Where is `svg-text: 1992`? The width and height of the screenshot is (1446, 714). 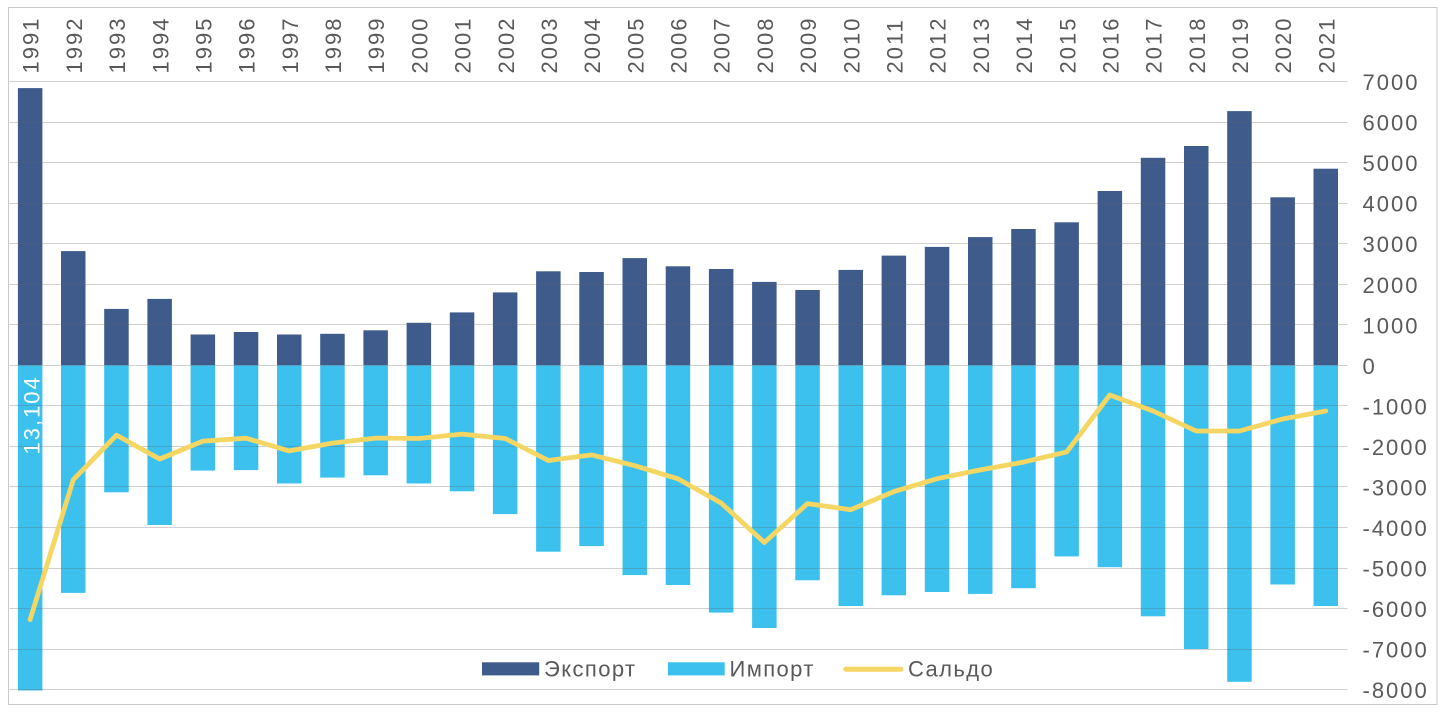
svg-text: 1992 is located at coordinates (74, 45).